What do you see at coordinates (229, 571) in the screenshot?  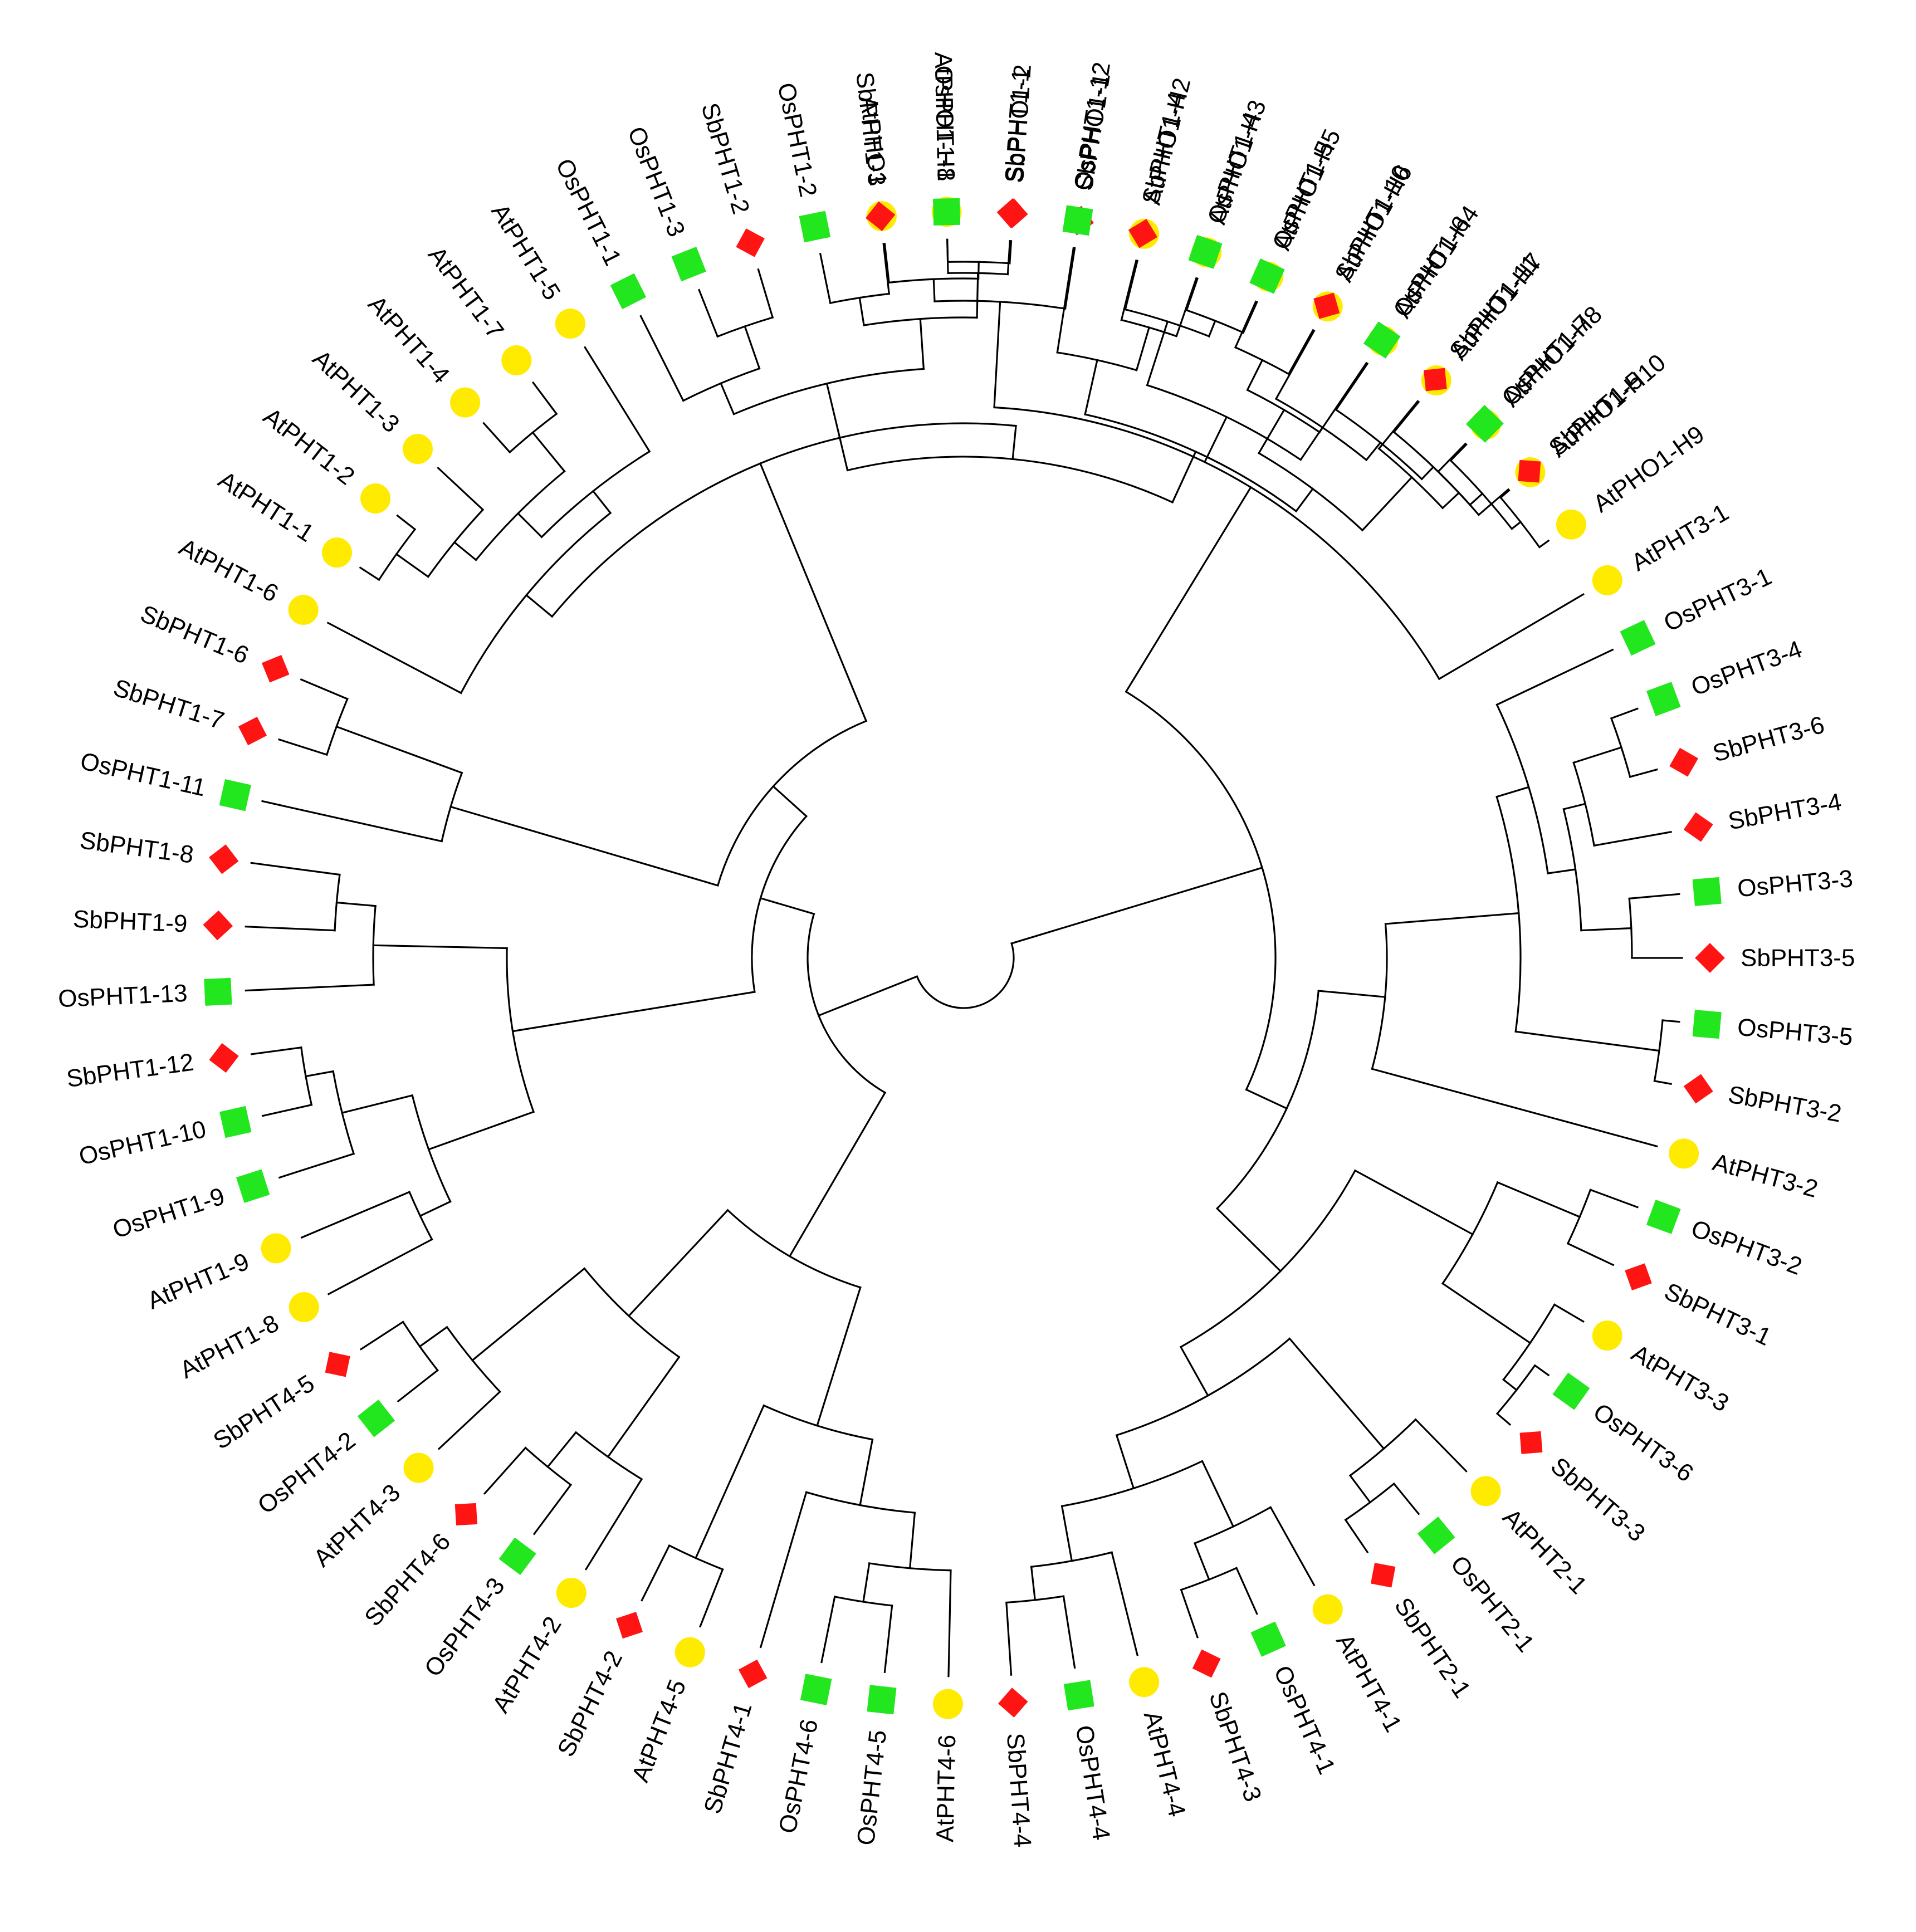 I see `leaf-label: AtPHT1-6` at bounding box center [229, 571].